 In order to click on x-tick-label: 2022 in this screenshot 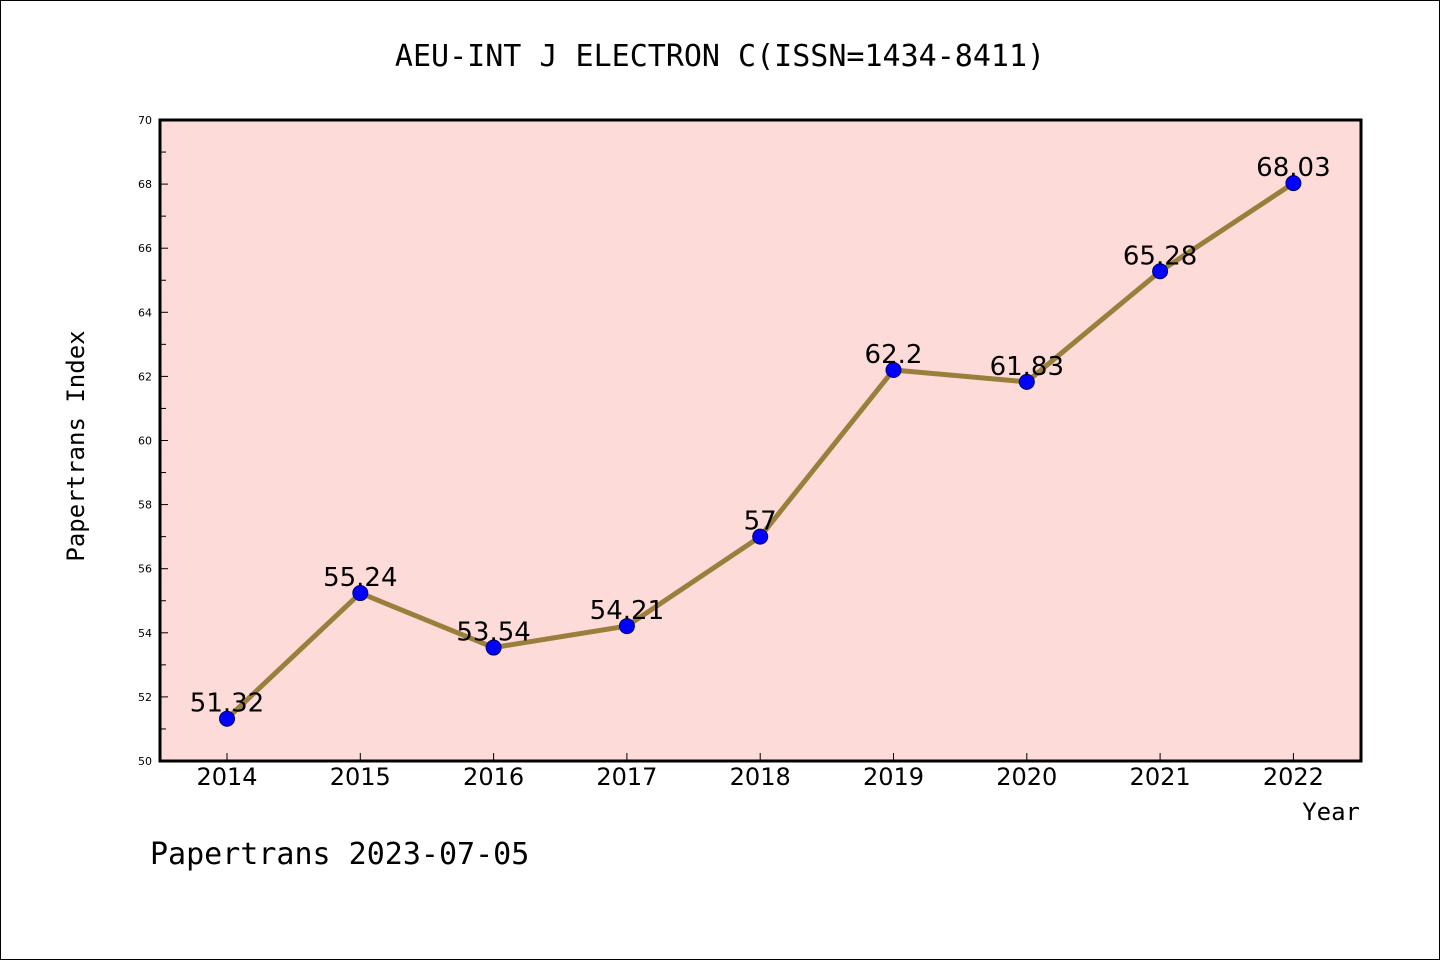, I will do `click(1293, 777)`.